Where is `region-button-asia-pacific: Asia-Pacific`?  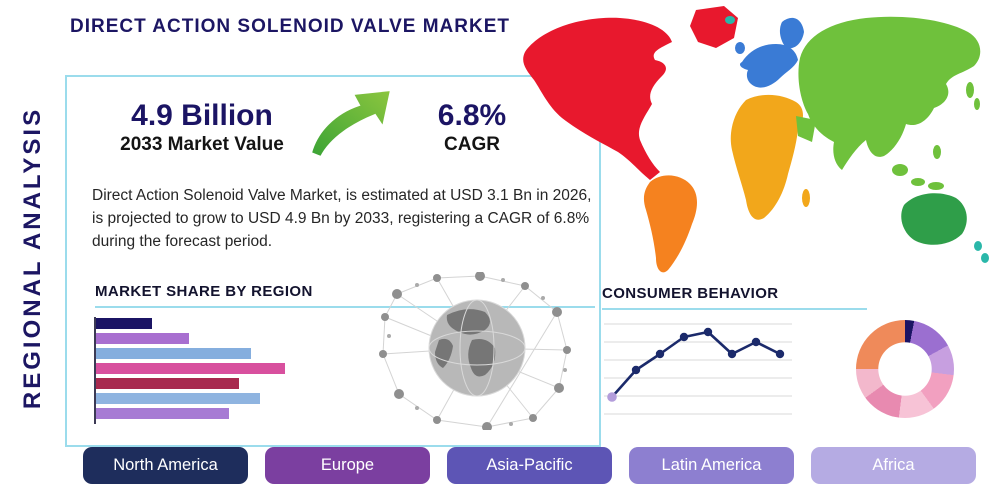 region-button-asia-pacific: Asia-Pacific is located at coordinates (529, 465).